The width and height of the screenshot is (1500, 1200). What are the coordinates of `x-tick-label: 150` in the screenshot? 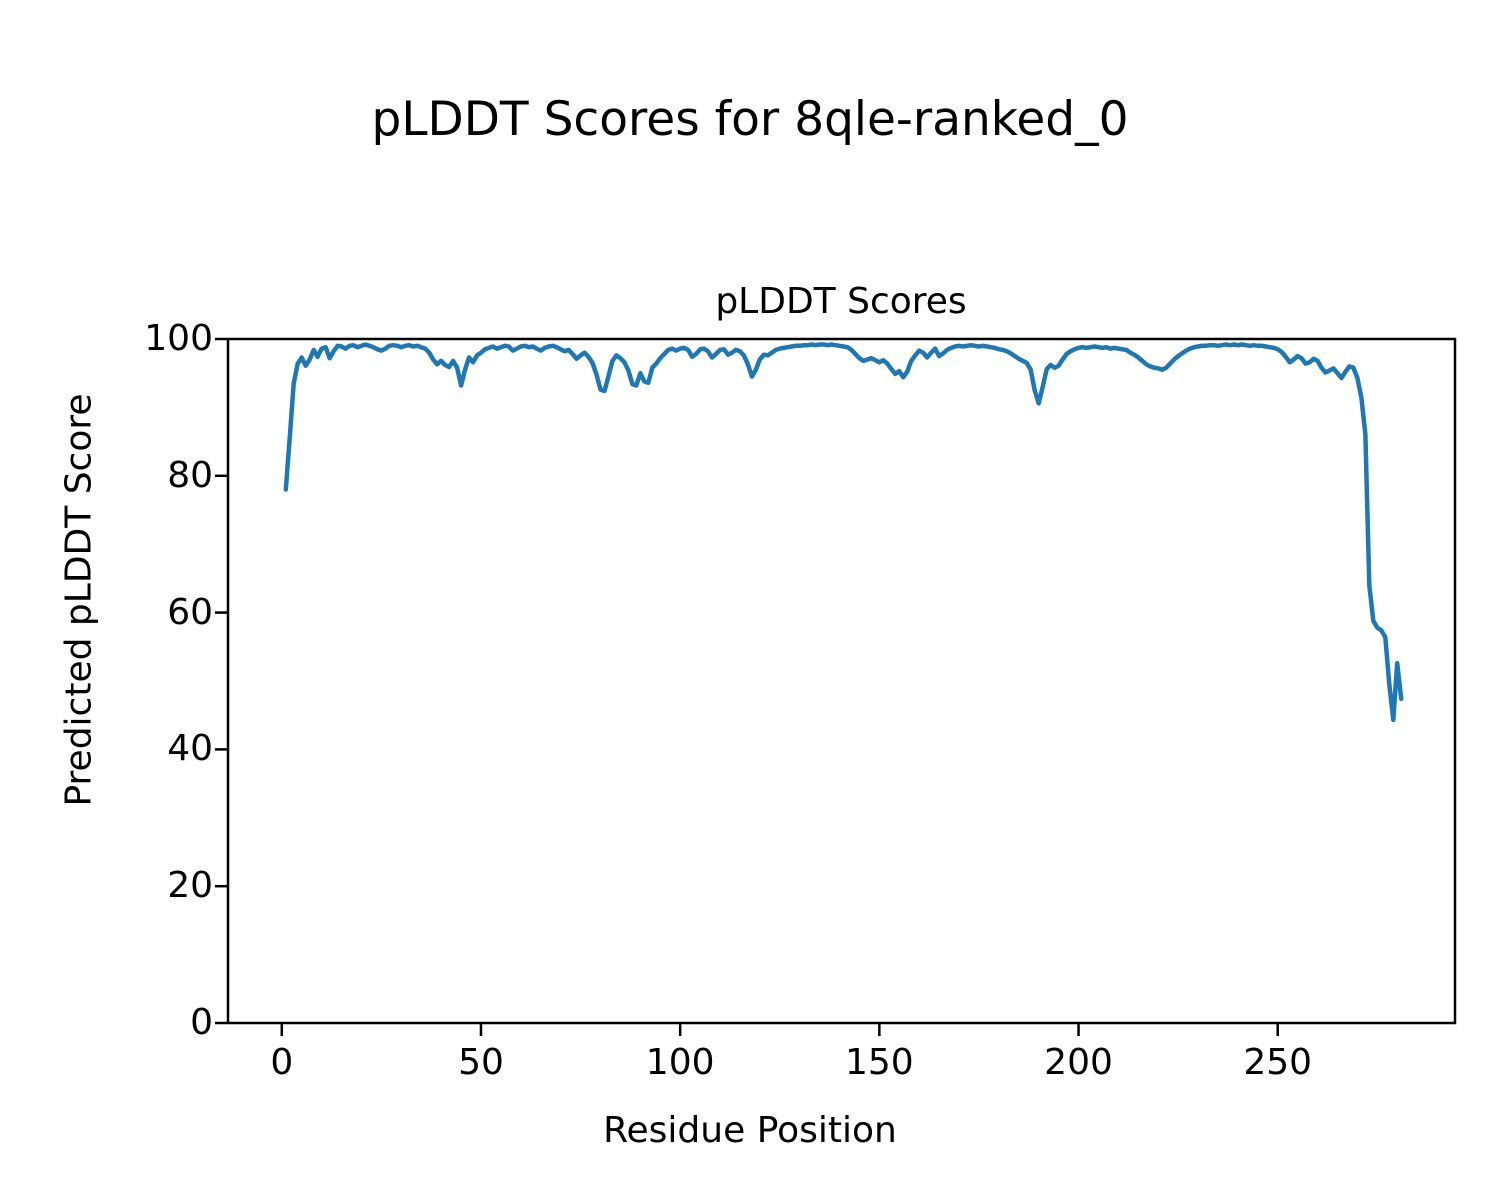 It's located at (879, 1062).